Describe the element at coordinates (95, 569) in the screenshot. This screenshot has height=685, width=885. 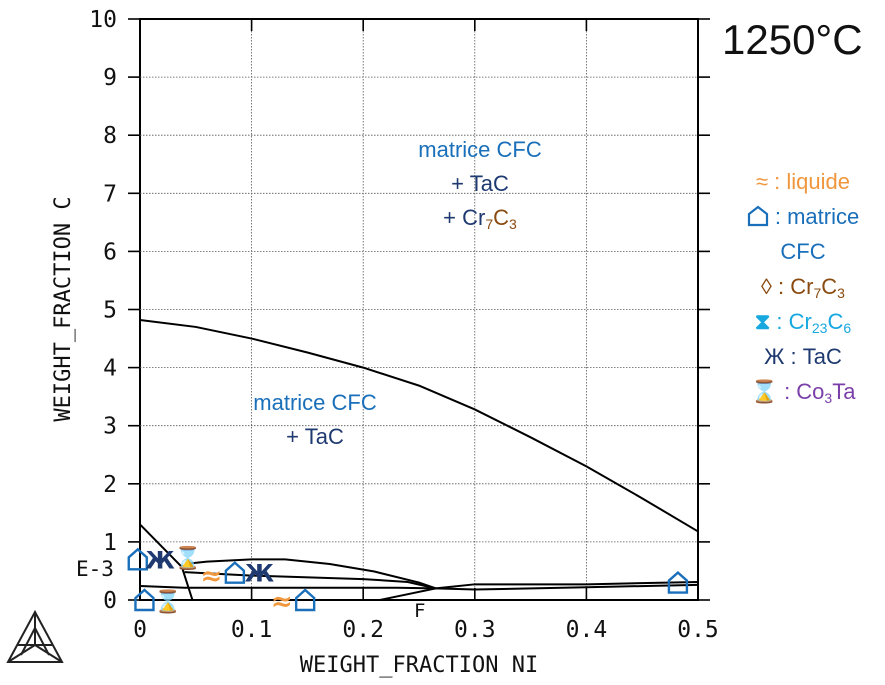
I see `y-exponent-label: E-3` at that location.